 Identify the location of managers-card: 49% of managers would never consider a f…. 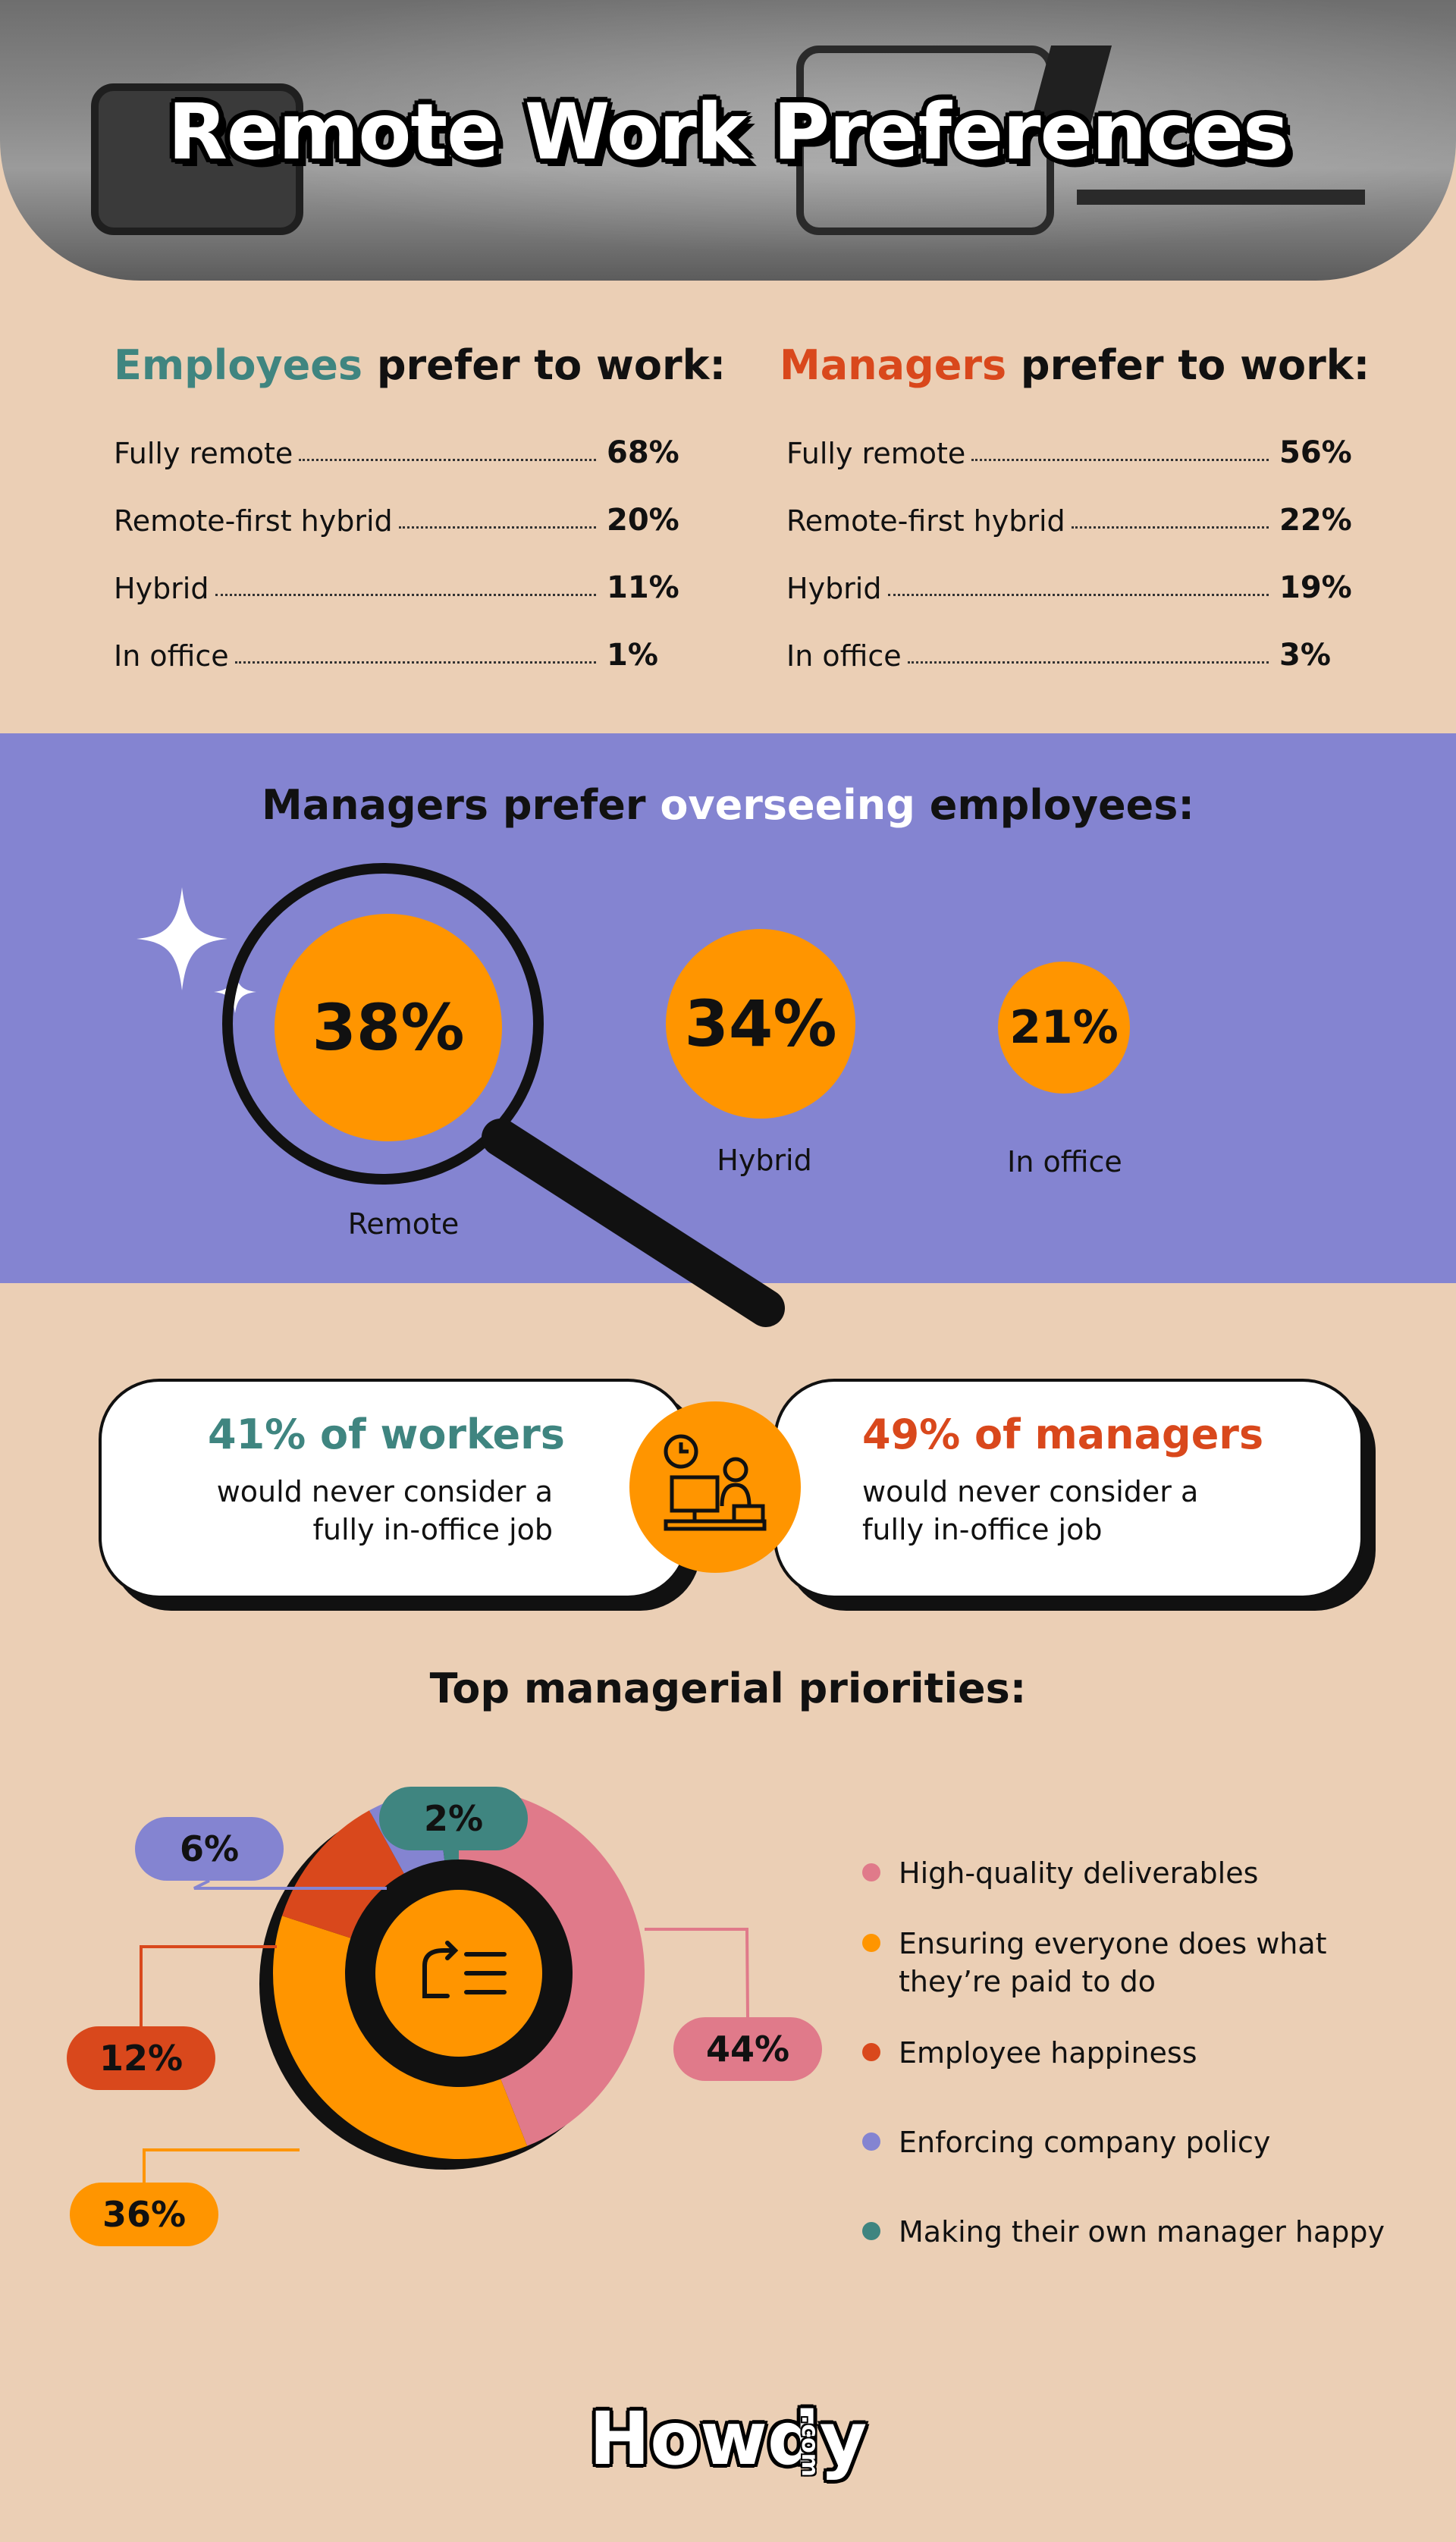
(1068, 1489).